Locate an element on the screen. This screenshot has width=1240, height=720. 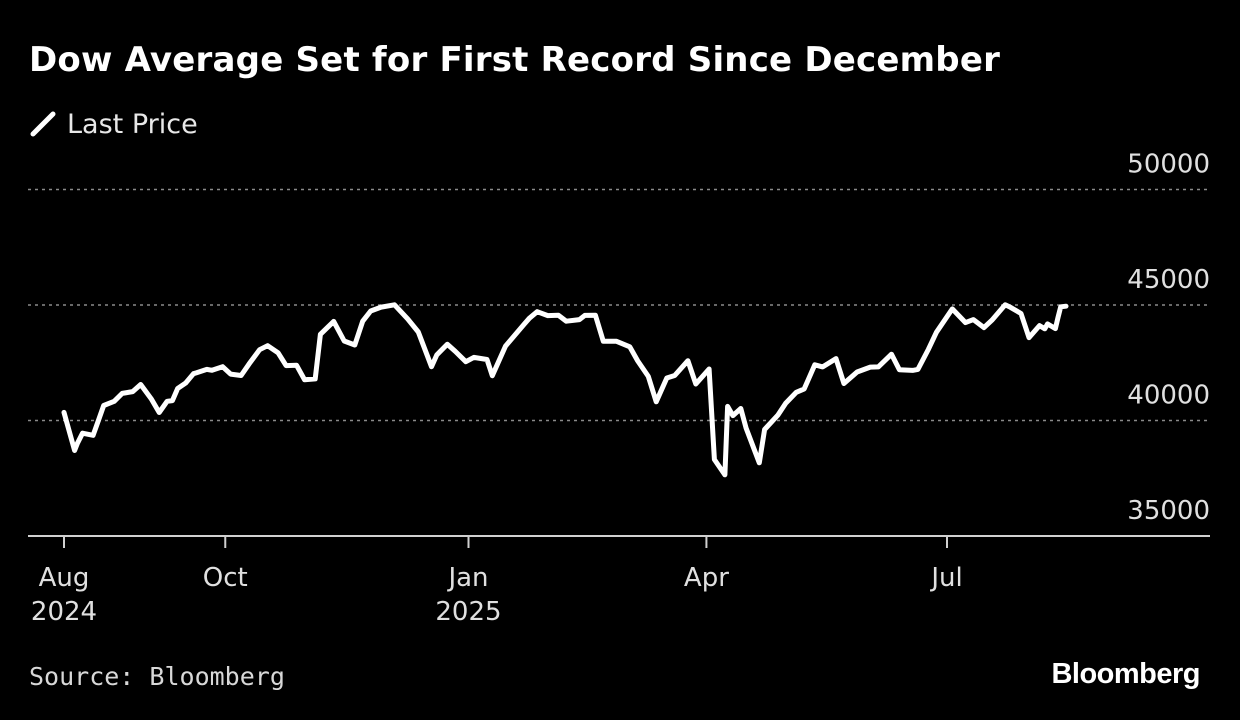
y-tick-label: 40000 is located at coordinates (1168, 396).